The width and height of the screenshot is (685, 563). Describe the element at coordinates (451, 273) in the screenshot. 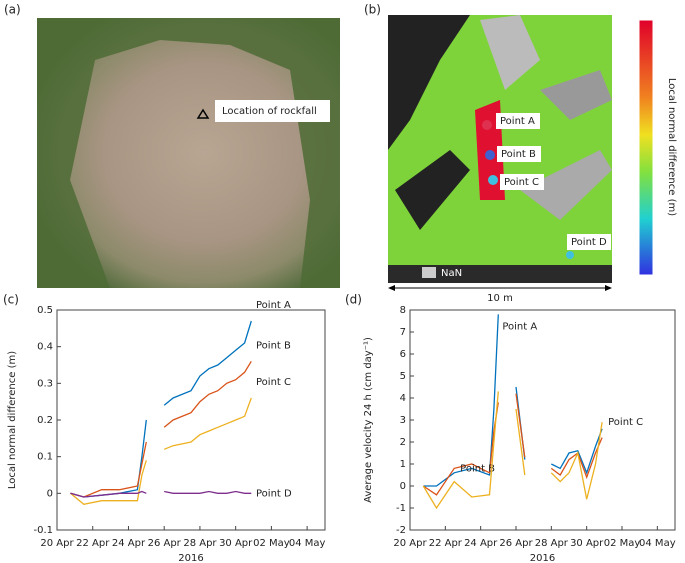

I see `nan-label: NaN` at that location.